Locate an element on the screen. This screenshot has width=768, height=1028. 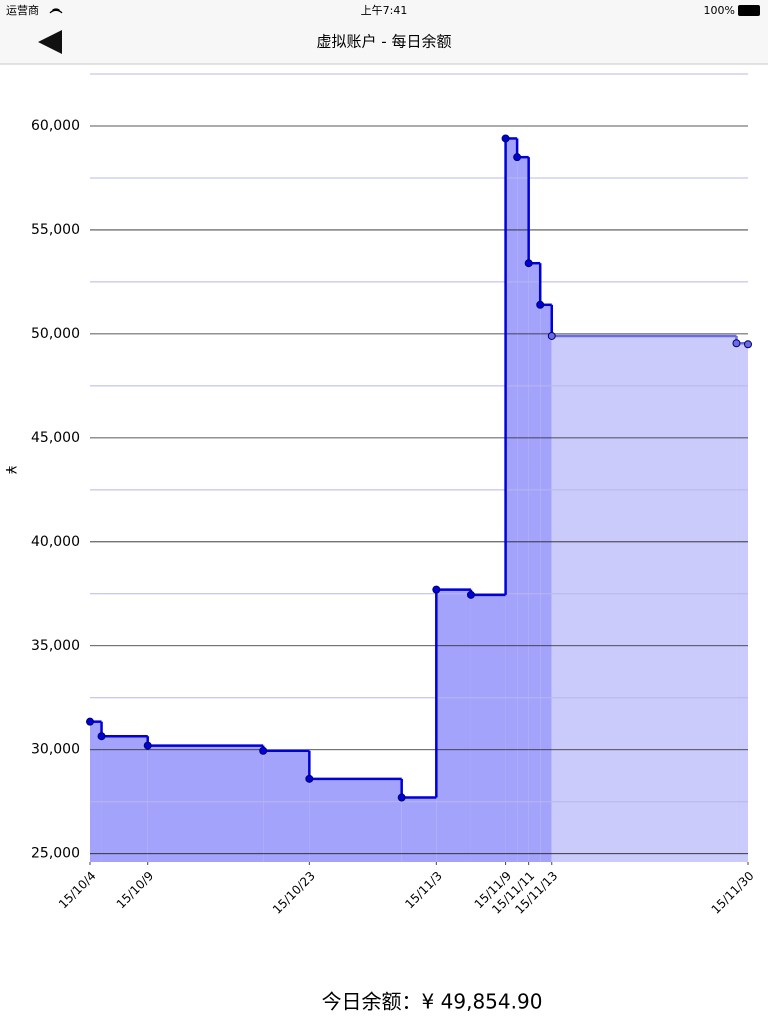
battery-level: 100% is located at coordinates (719, 10).